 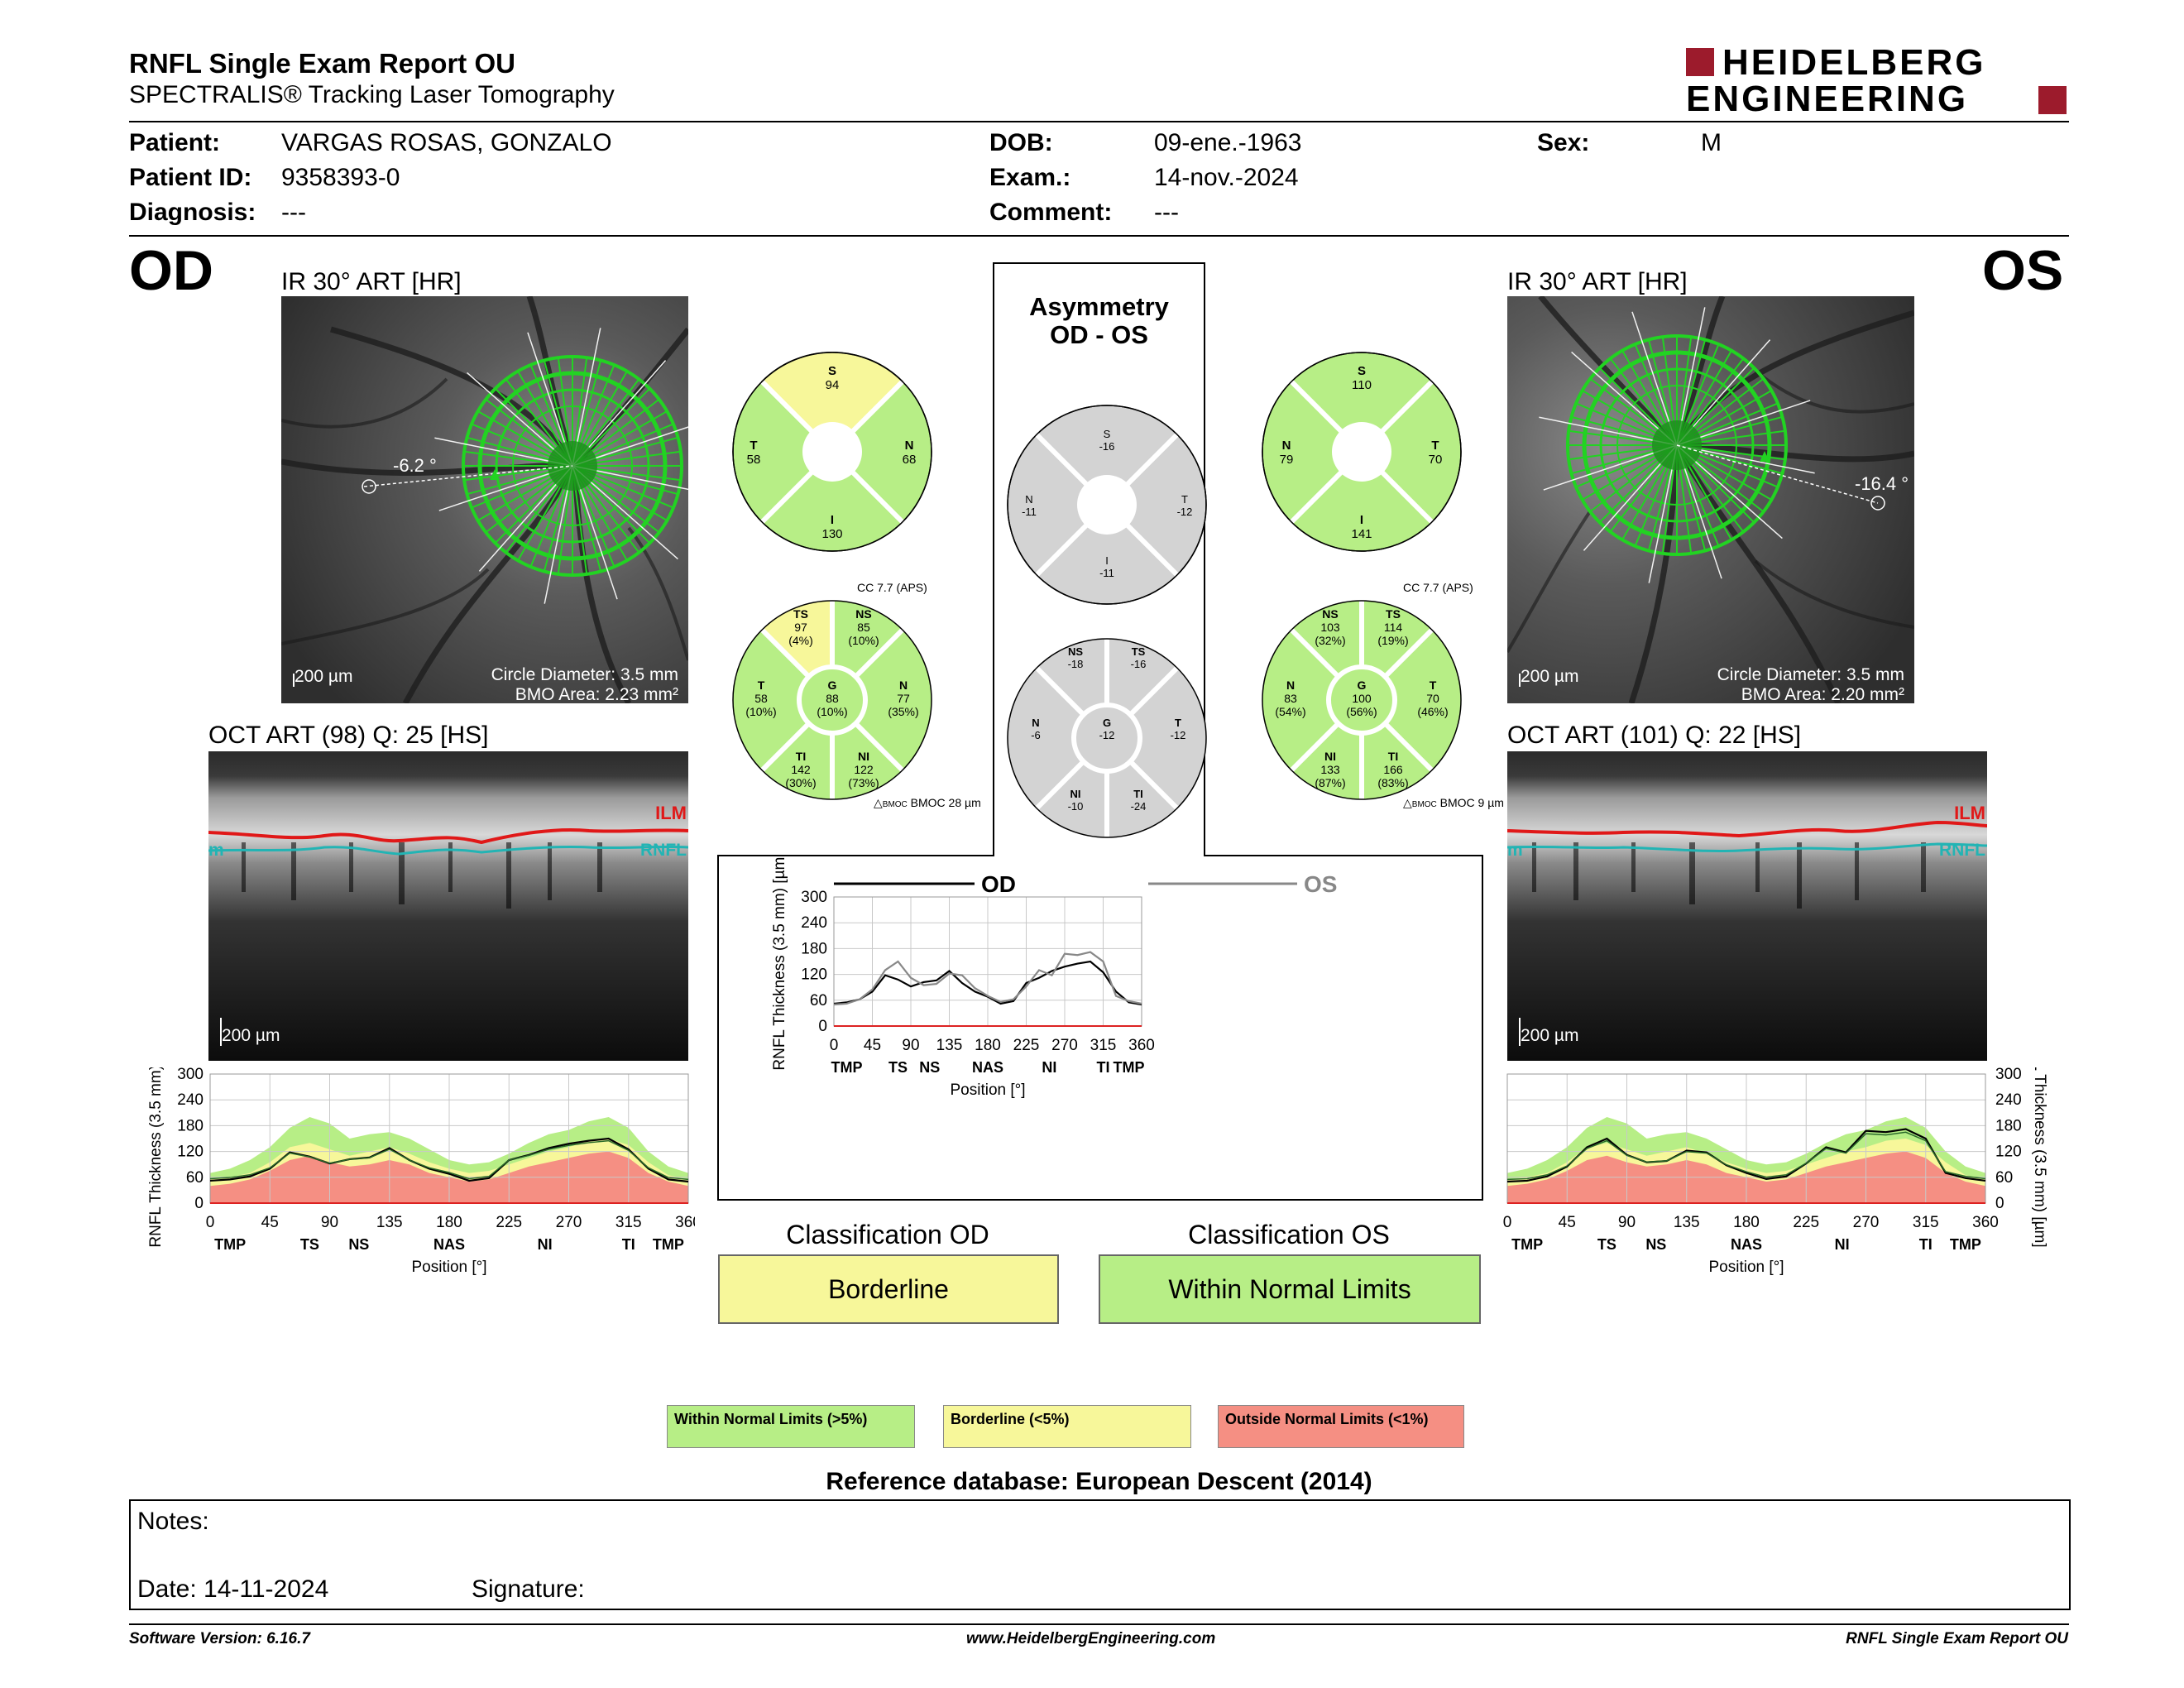 What do you see at coordinates (1091, 1638) in the screenshot?
I see `footer-url: www.HeidelbergEngineering.com` at bounding box center [1091, 1638].